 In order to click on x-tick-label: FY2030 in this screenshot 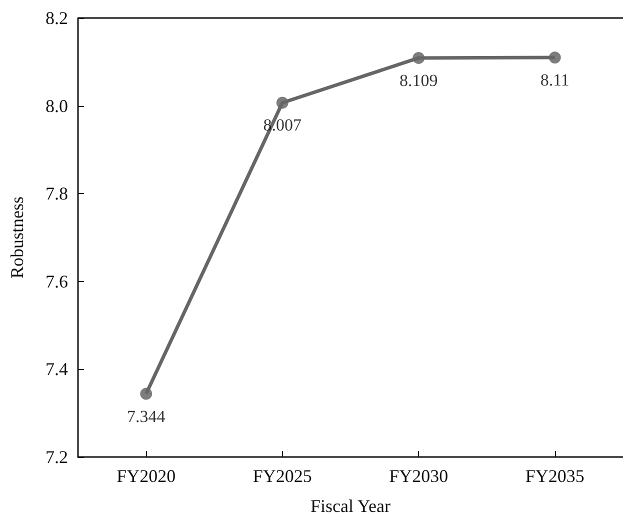, I will do `click(418, 476)`.